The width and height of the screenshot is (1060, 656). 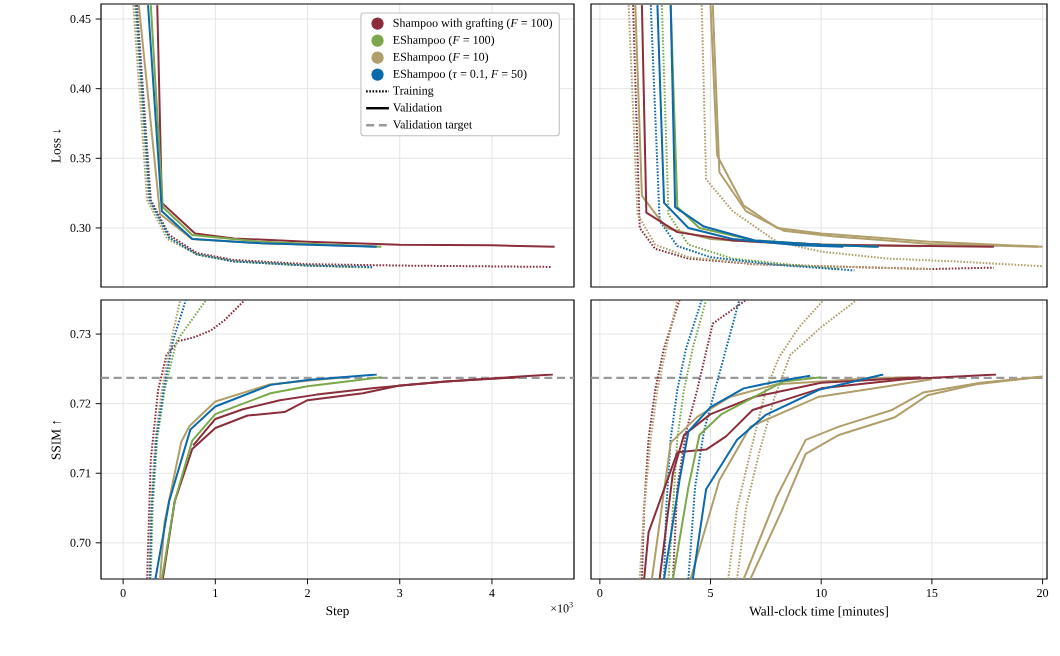 What do you see at coordinates (818, 612) in the screenshot?
I see `x-axis-title: Wall-clock time [minutes]` at bounding box center [818, 612].